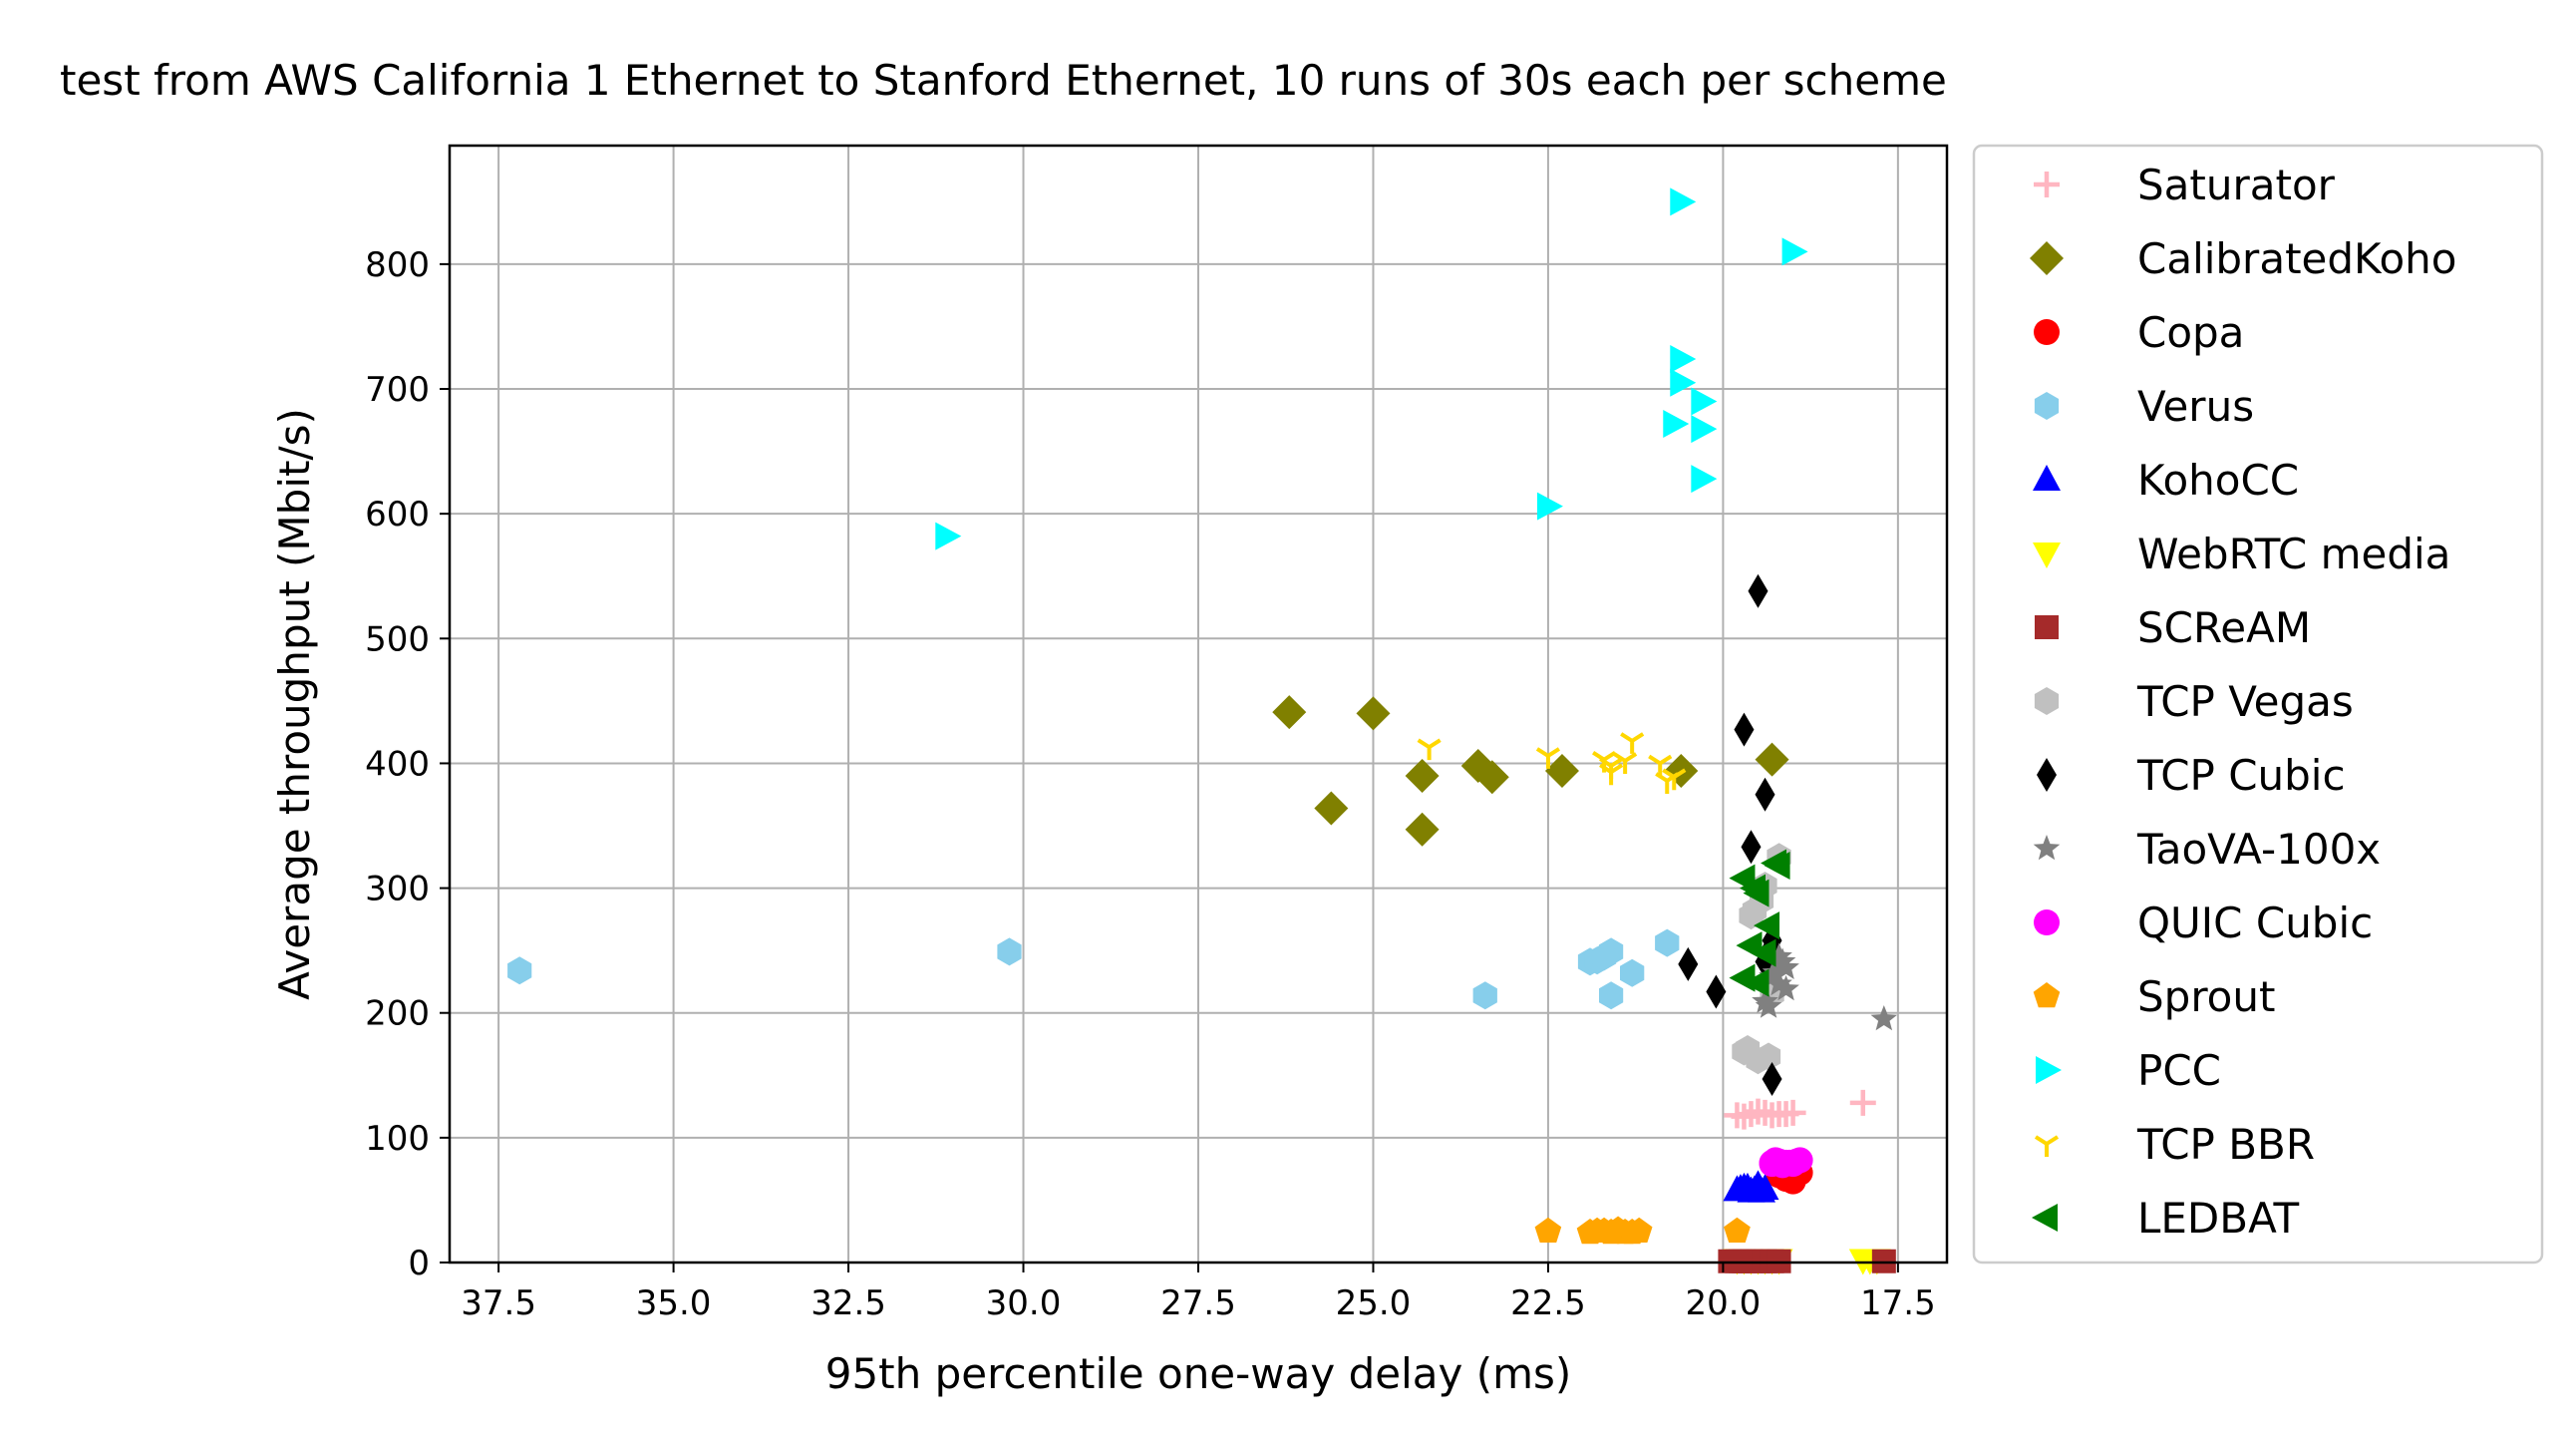 The height and width of the screenshot is (1445, 2576). I want to click on legend-label: LEDBAT, so click(2218, 1218).